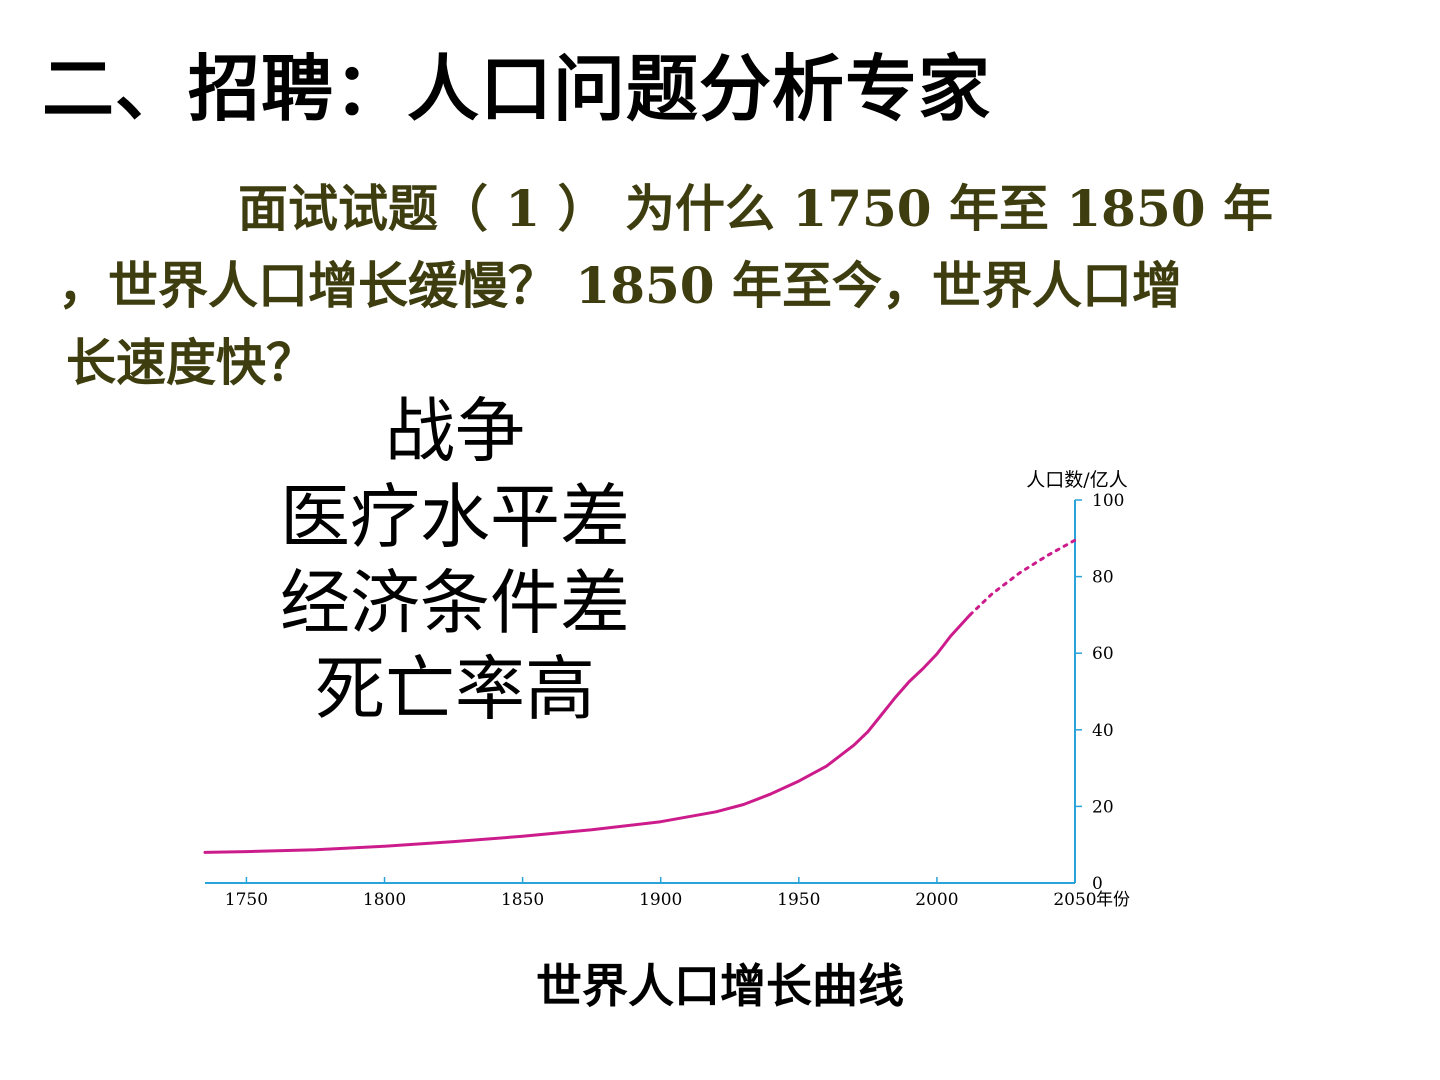 This screenshot has height=1080, width=1440. I want to click on question-line-1: 面试试题（ 1 ） 为什么 1750 年至 1850 年, so click(755, 208).